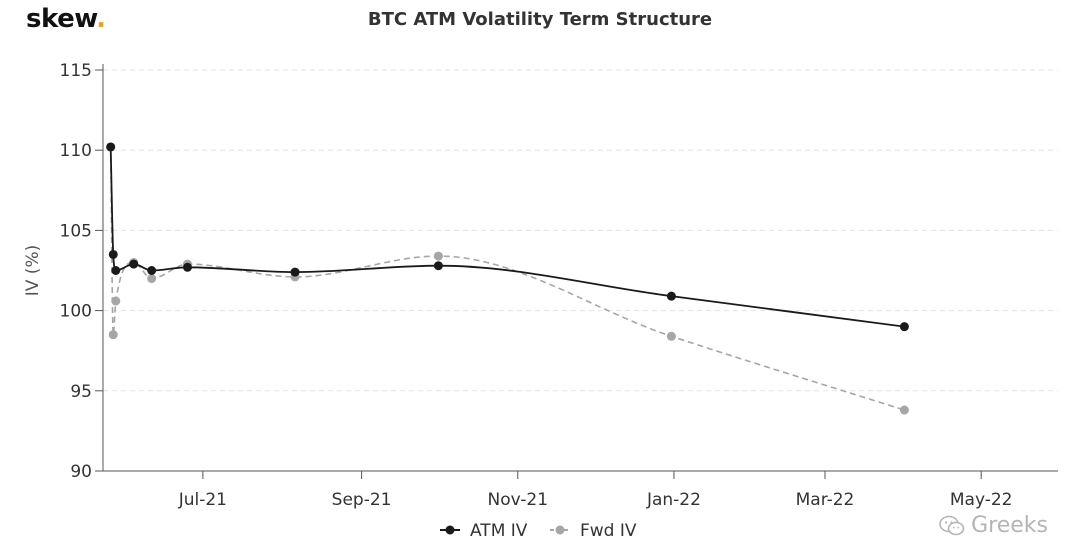 The width and height of the screenshot is (1080, 543). I want to click on y-tick-label: 110, so click(76, 151).